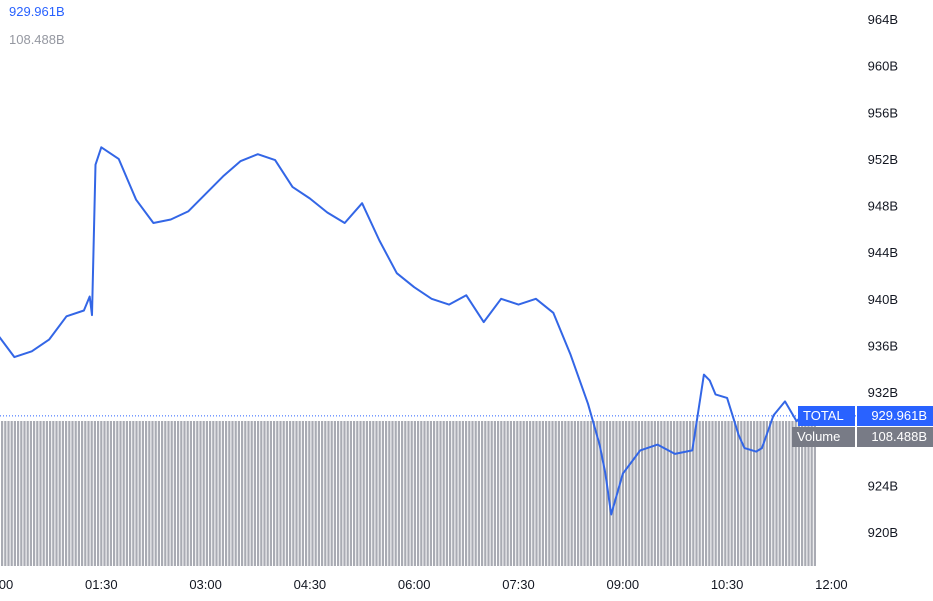  I want to click on time-tick-label: 10:30, so click(727, 584).